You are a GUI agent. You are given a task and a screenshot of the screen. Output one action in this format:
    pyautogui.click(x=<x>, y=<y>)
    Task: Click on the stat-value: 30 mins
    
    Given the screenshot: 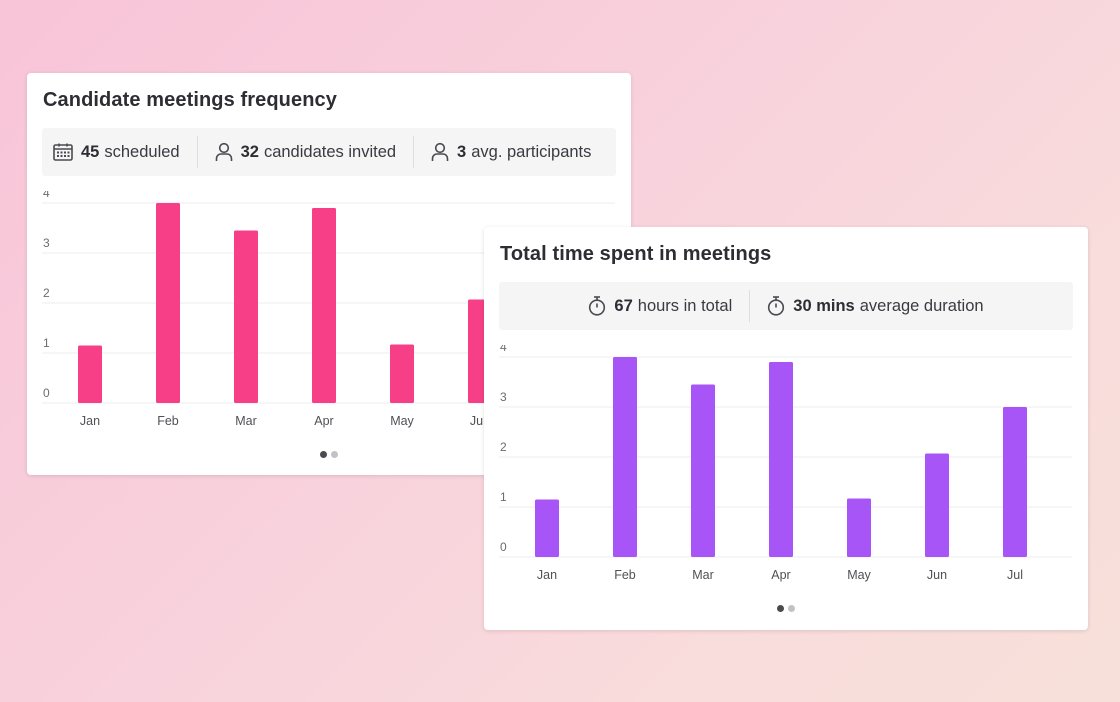 What is the action you would take?
    pyautogui.click(x=824, y=305)
    